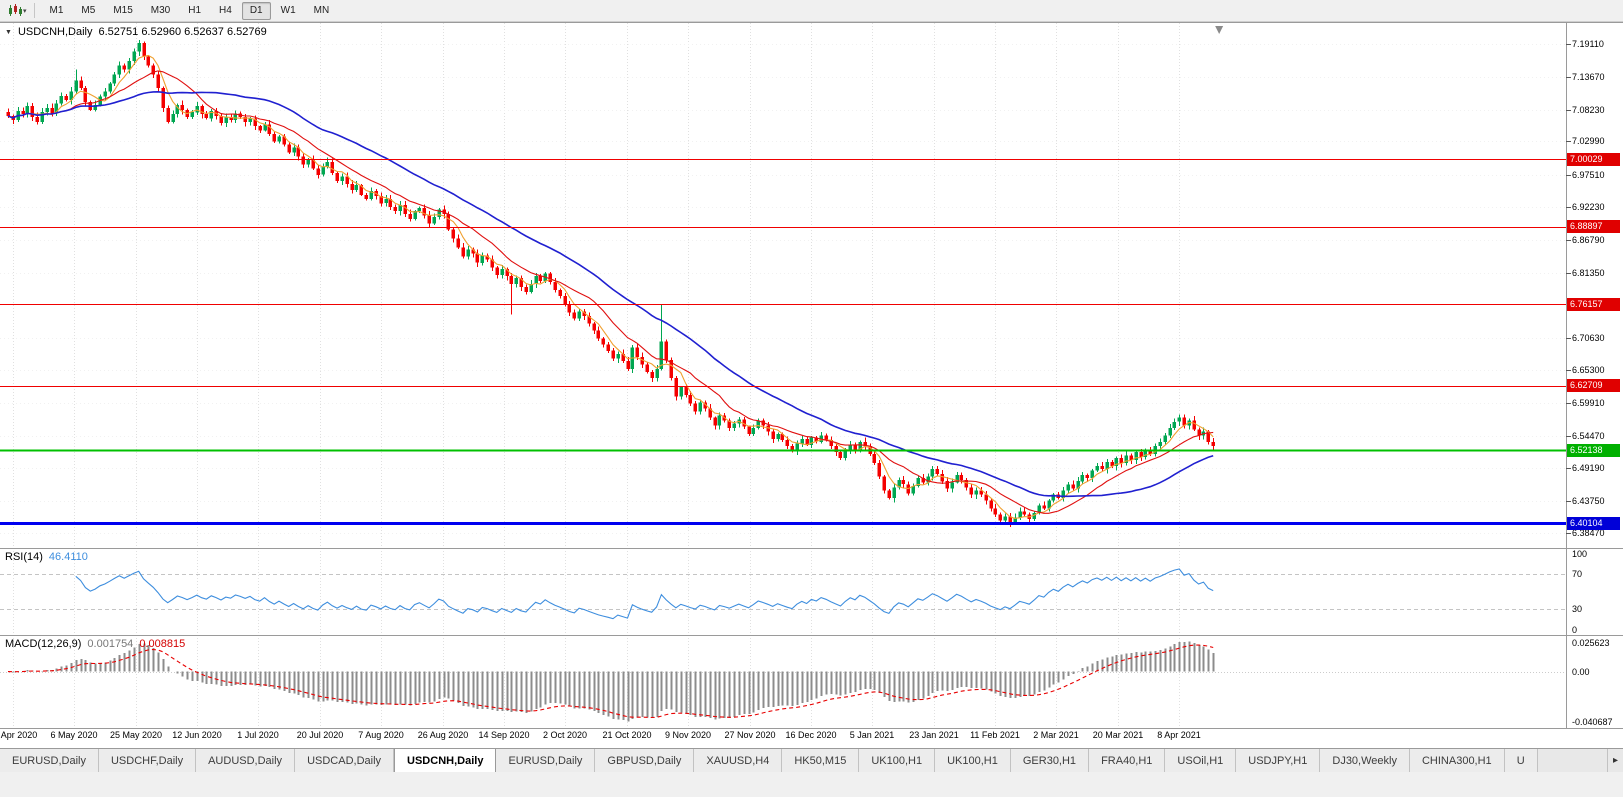 The width and height of the screenshot is (1623, 797). What do you see at coordinates (973, 760) in the screenshot?
I see `tab-10-uk100-h1: UK100,H1` at bounding box center [973, 760].